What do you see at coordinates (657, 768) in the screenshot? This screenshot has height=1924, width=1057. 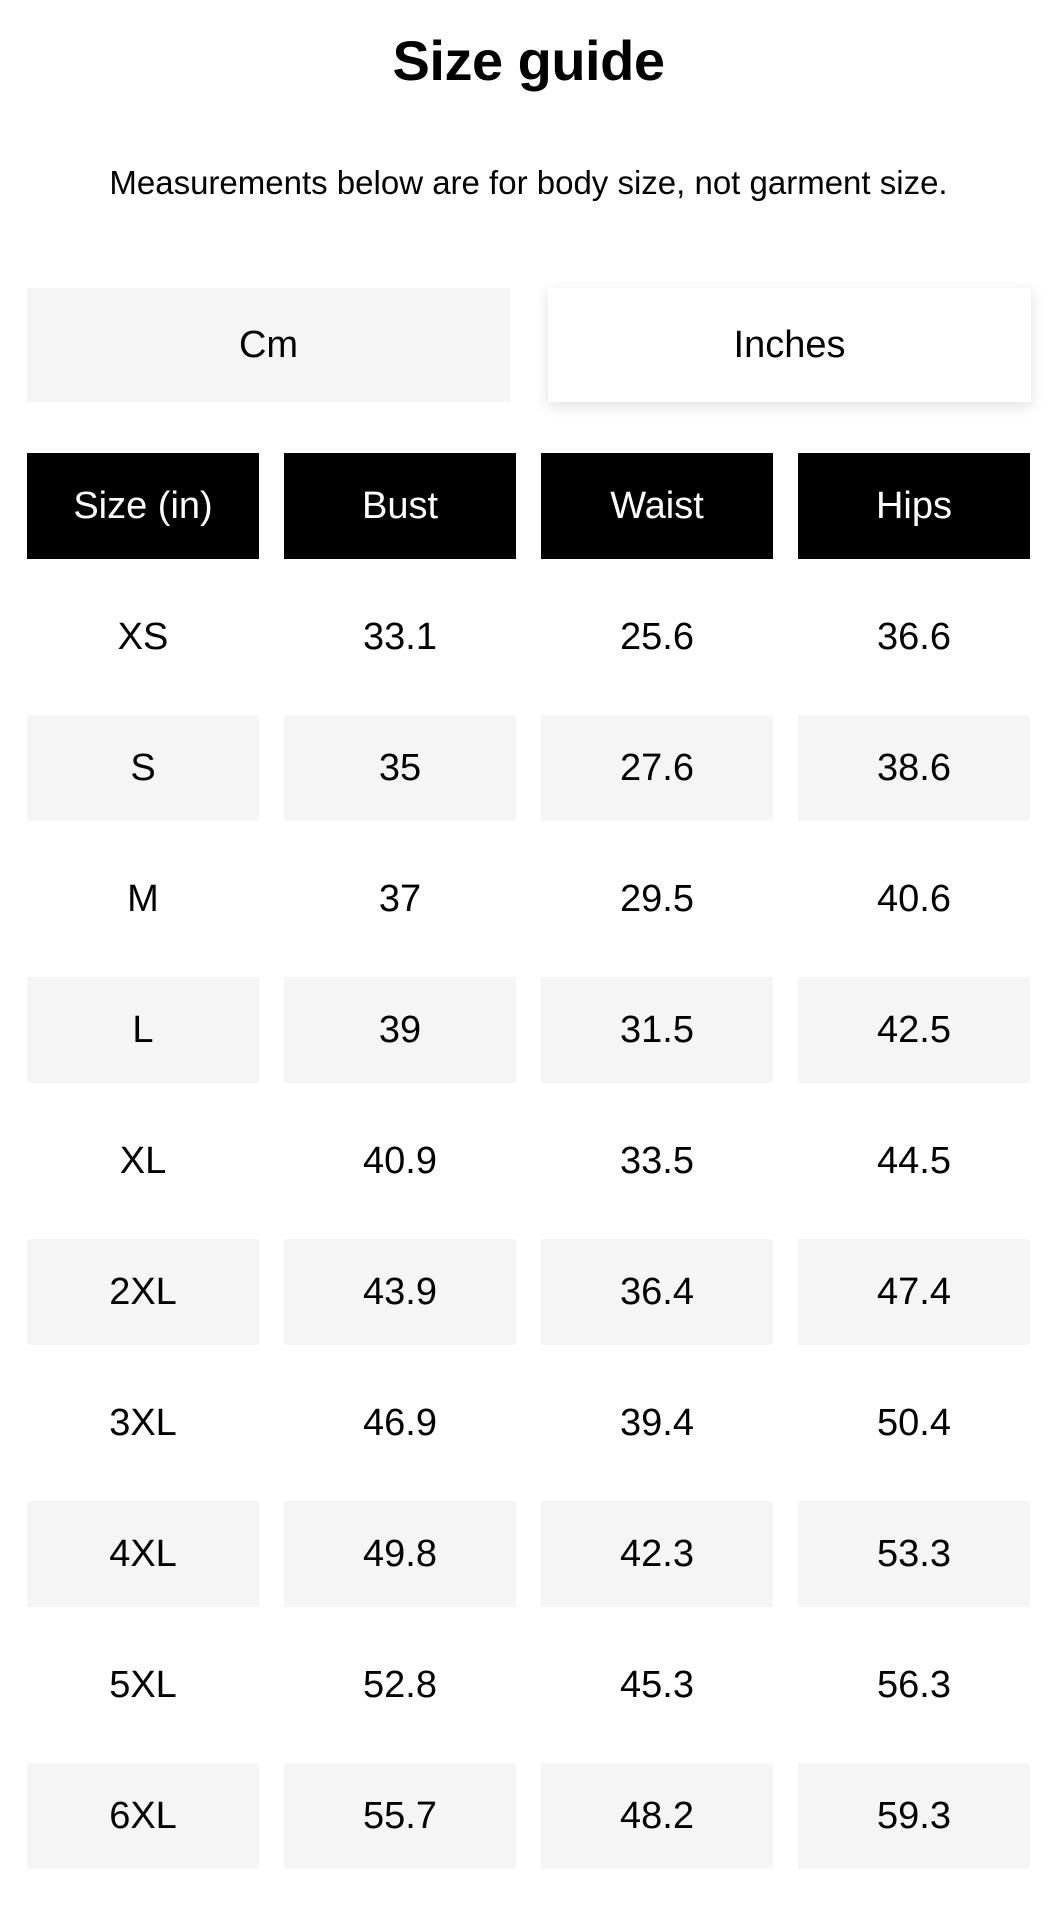 I see `cell-waist: 27.6` at bounding box center [657, 768].